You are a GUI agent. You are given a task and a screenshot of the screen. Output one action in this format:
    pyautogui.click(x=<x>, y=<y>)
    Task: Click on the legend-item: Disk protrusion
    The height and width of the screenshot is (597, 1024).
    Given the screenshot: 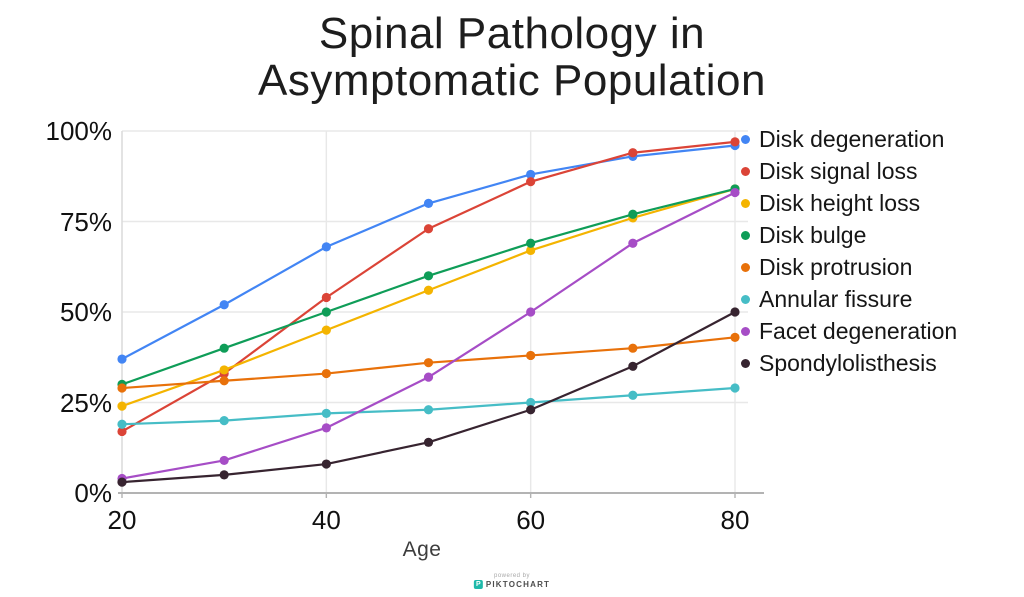 What is the action you would take?
    pyautogui.click(x=849, y=267)
    